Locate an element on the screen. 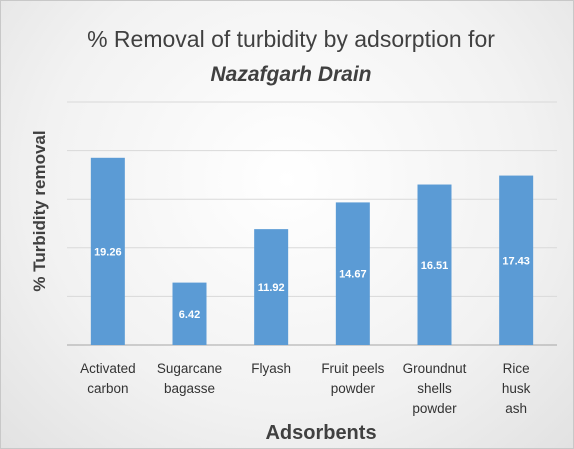 The height and width of the screenshot is (449, 574). chart-title: % Removal of turbidity by adsorption for is located at coordinates (291, 39).